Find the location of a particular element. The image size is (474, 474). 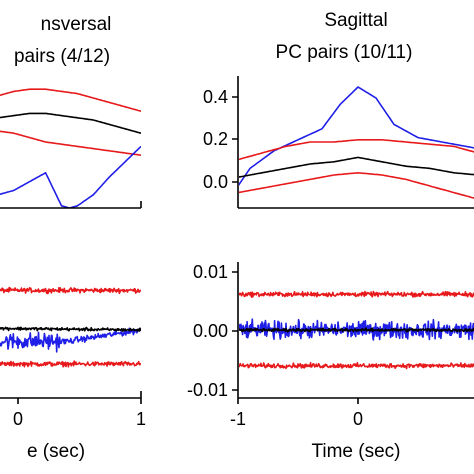

y-tick-label: -0.01 is located at coordinates (207, 390).